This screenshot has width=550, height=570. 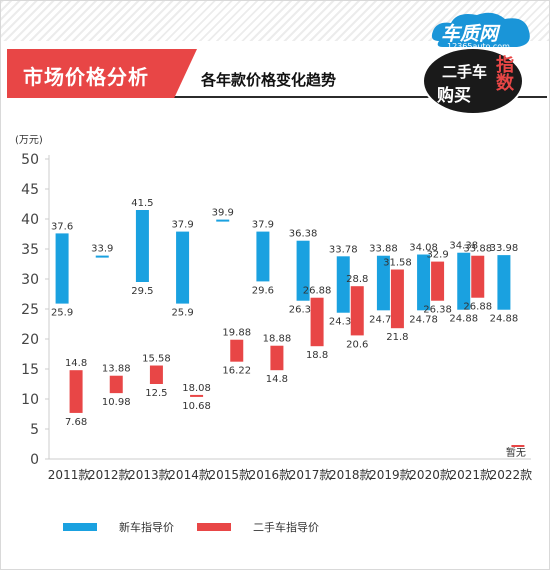 What do you see at coordinates (518, 446) in the screenshot?
I see `used-car-missing-marker` at bounding box center [518, 446].